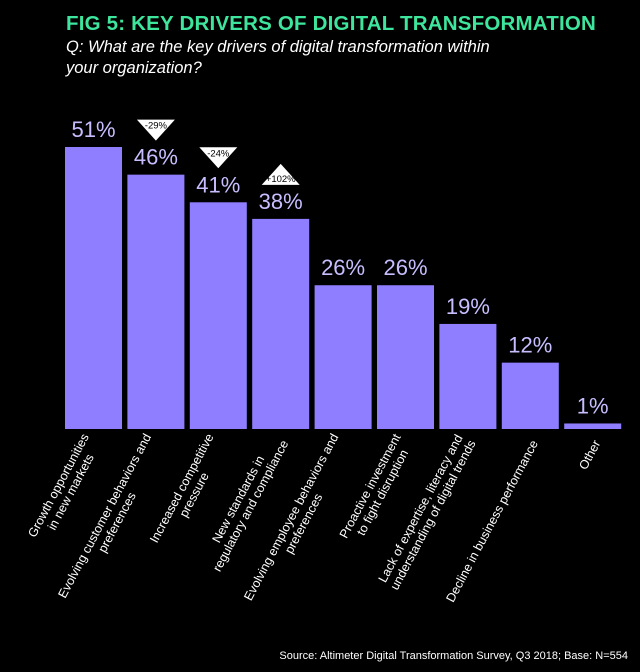  What do you see at coordinates (468, 306) in the screenshot?
I see `bar-value-label: 19%` at bounding box center [468, 306].